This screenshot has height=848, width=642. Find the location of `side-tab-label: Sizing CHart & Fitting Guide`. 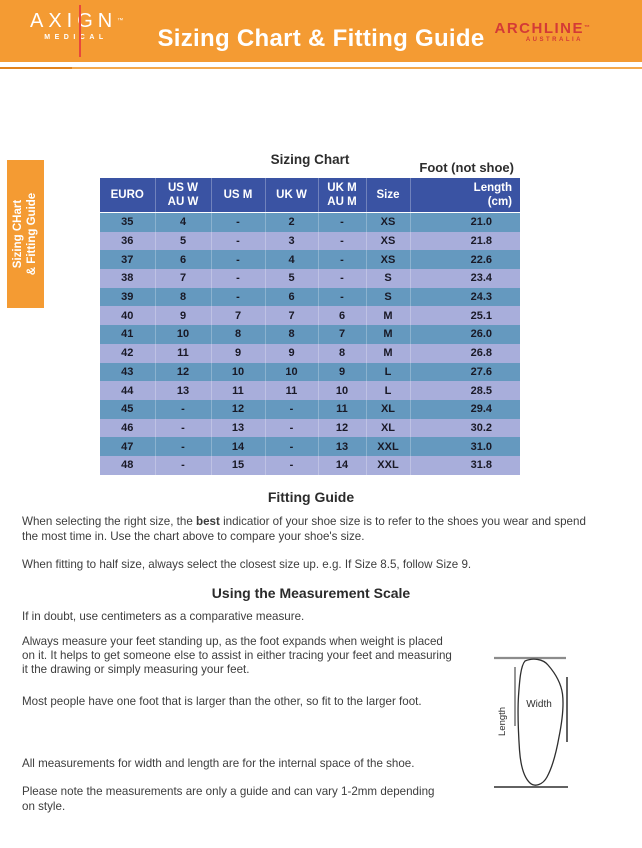

side-tab-label: Sizing CHart & Fitting Guide is located at coordinates (26, 234).